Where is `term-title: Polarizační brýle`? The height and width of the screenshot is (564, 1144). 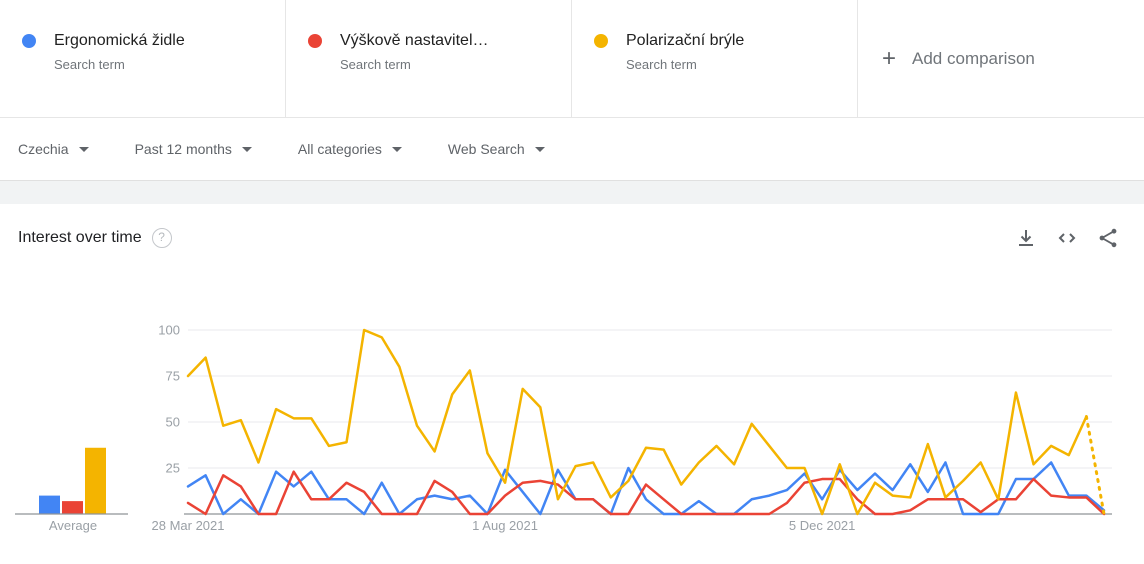 term-title: Polarizační brýle is located at coordinates (685, 40).